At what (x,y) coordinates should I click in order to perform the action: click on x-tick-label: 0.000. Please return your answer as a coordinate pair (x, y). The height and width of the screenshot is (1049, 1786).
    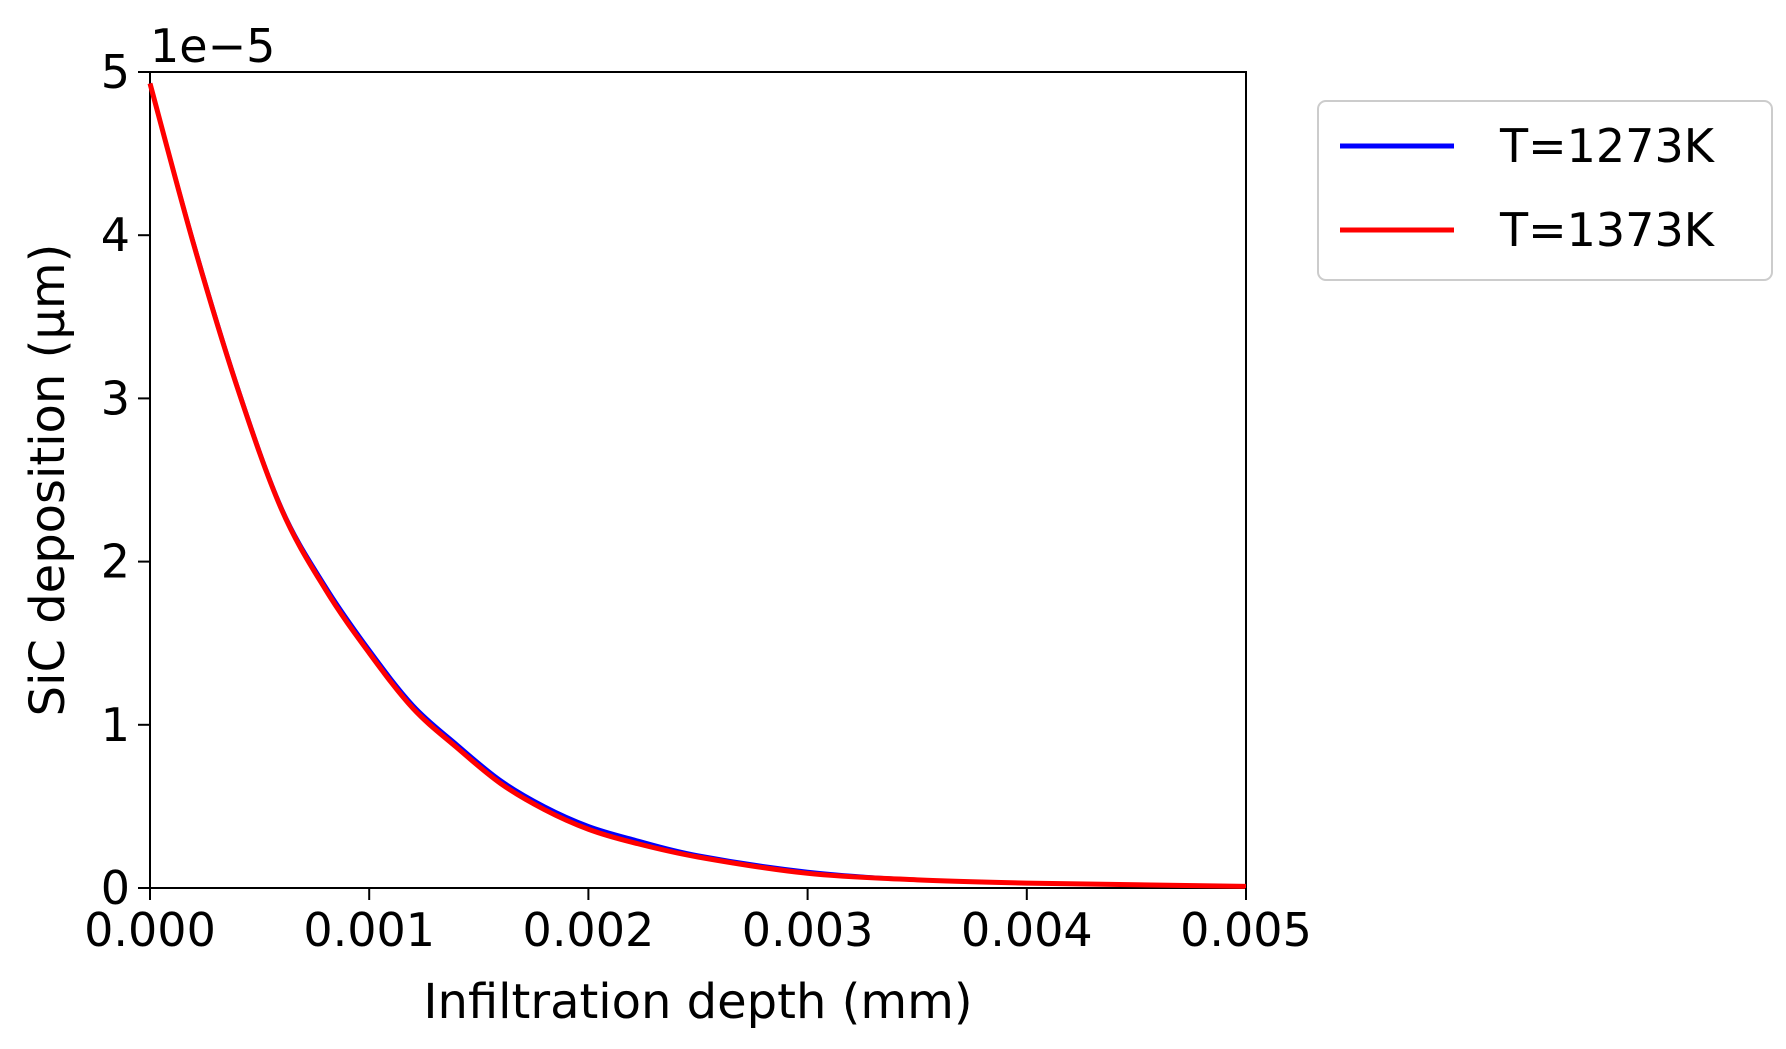
    Looking at the image, I should click on (150, 930).